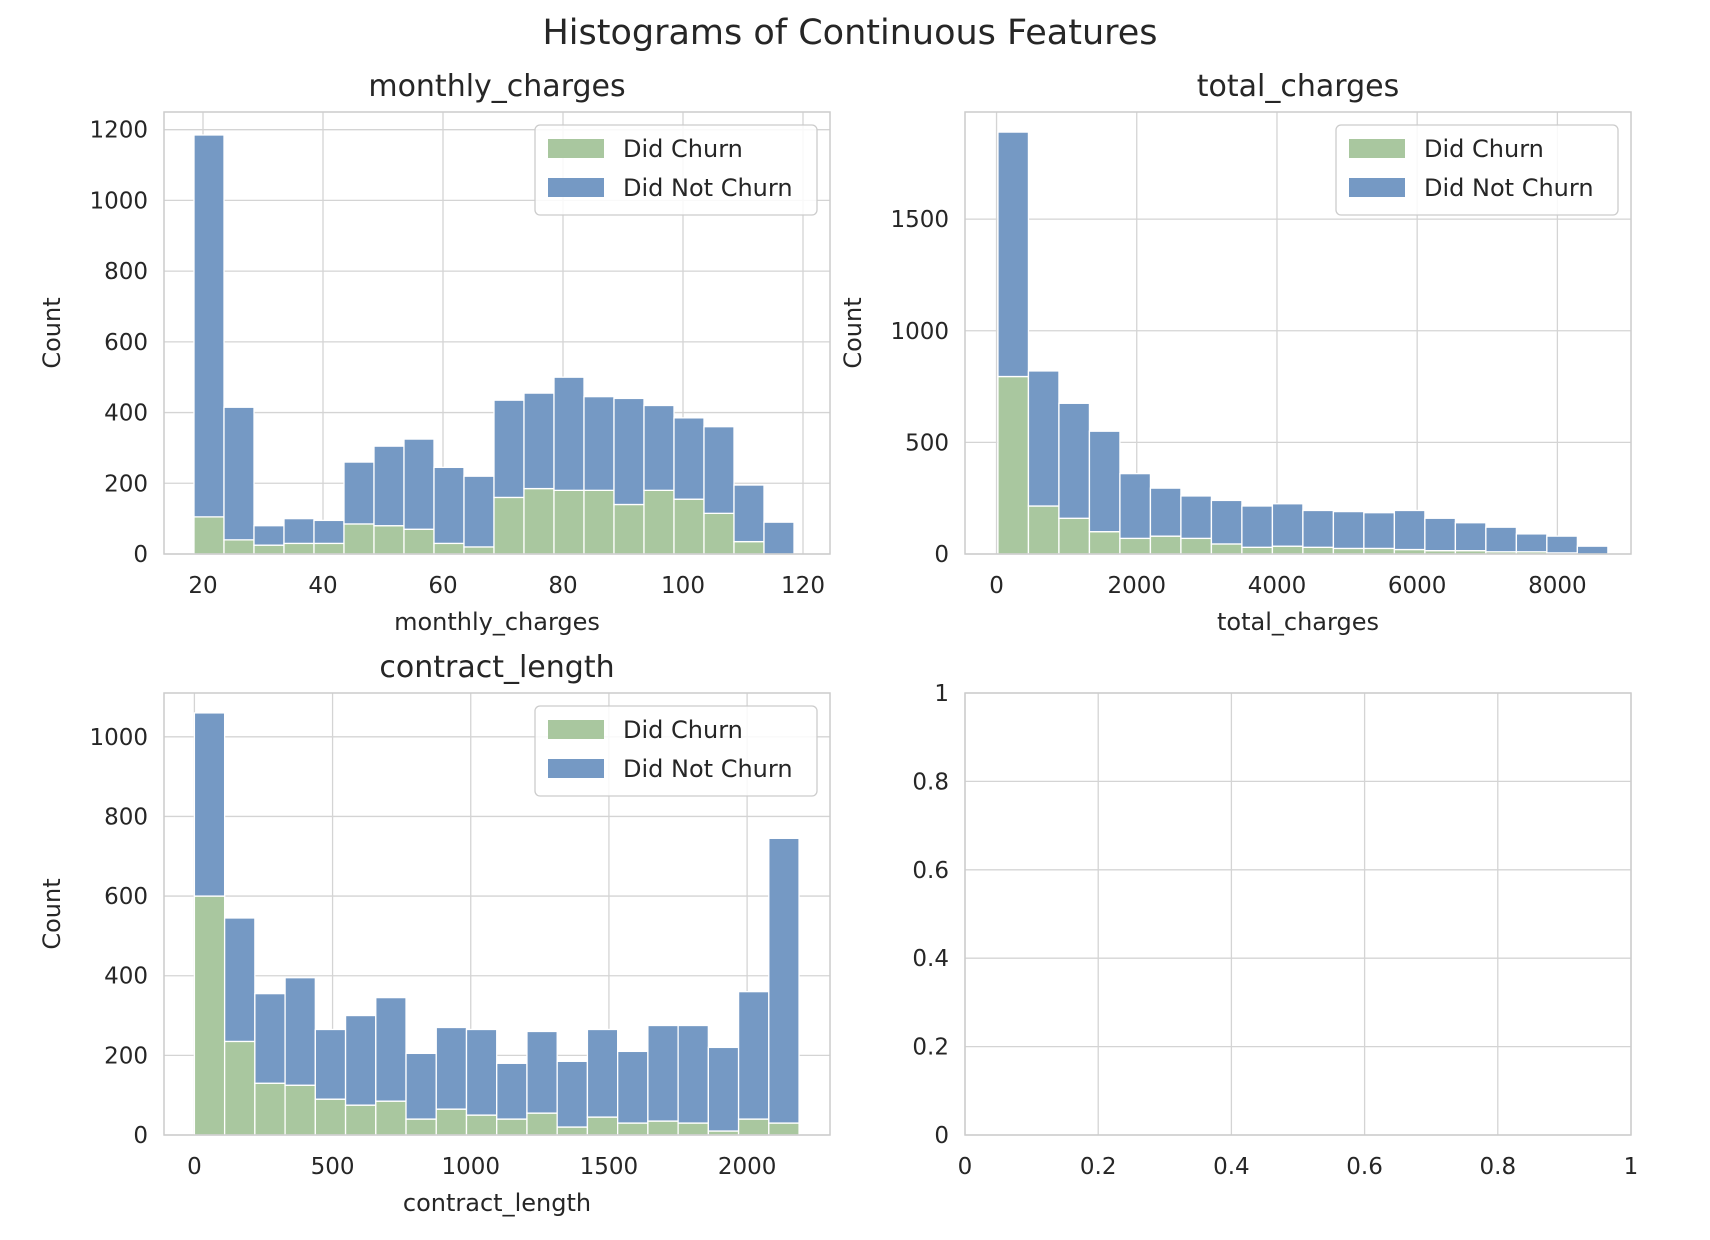 Image resolution: width=1710 pixels, height=1240 pixels. Describe the element at coordinates (803, 586) in the screenshot. I see `x-tick-label: 120` at that location.